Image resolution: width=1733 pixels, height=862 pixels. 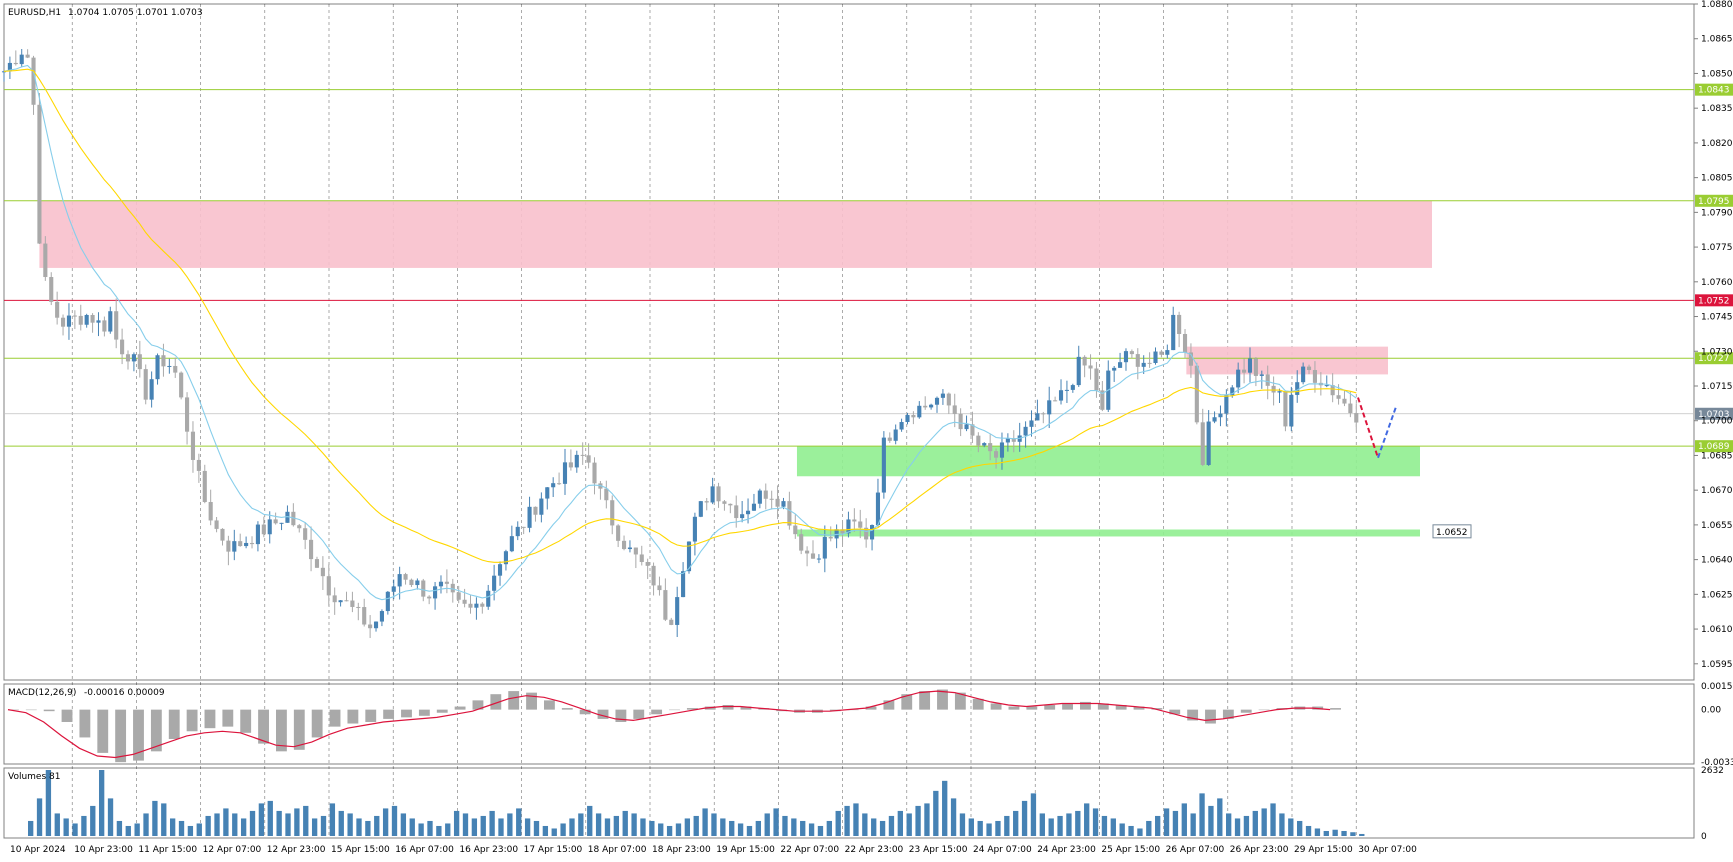 What do you see at coordinates (103, 850) in the screenshot?
I see `x-tick-label: 10 Apr 23:00` at bounding box center [103, 850].